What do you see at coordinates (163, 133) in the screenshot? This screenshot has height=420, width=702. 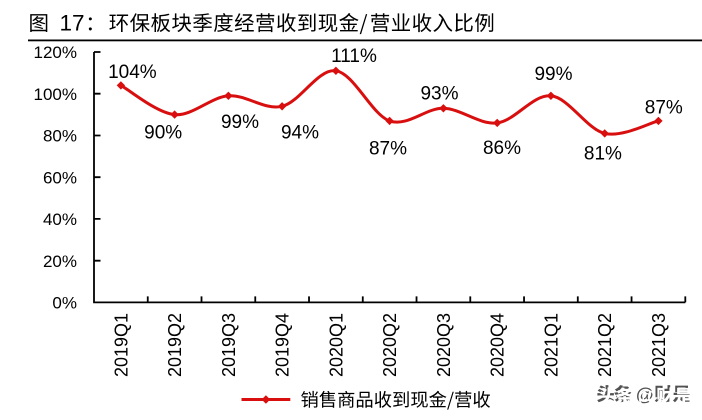 I see `svg-text: 90%` at bounding box center [163, 133].